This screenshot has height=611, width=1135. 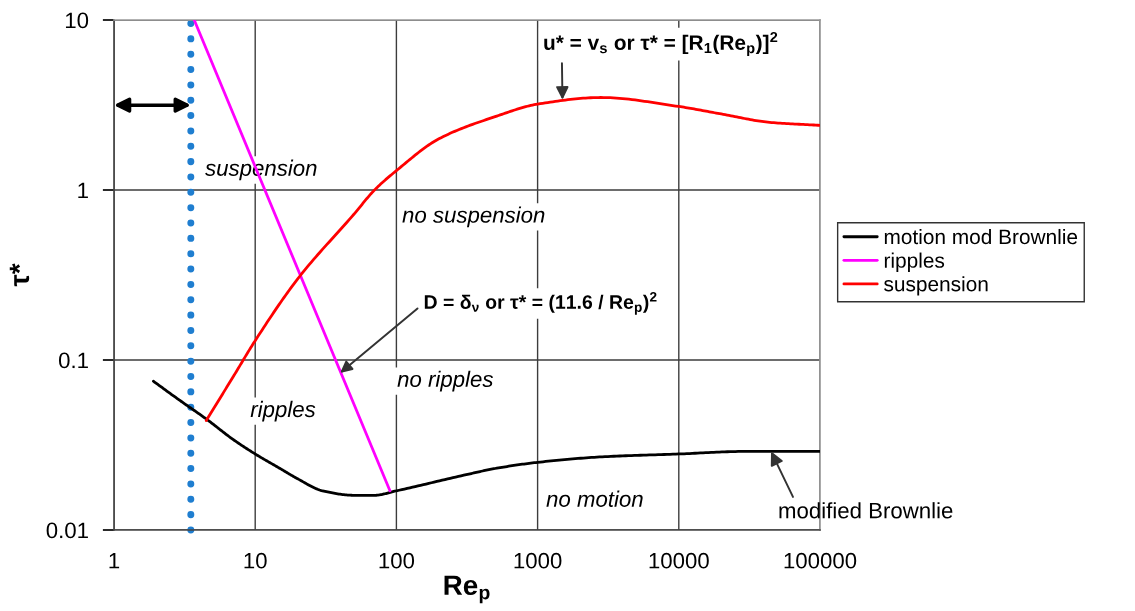 What do you see at coordinates (467, 589) in the screenshot?
I see `x-axis-title: Re$_{p}$` at bounding box center [467, 589].